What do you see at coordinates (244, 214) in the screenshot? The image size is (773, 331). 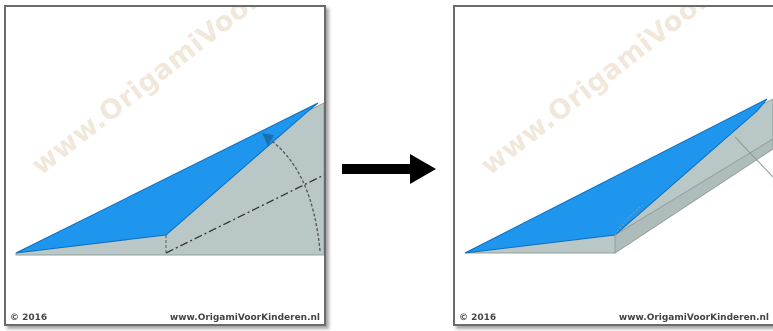 I see `valley-fold-line` at bounding box center [244, 214].